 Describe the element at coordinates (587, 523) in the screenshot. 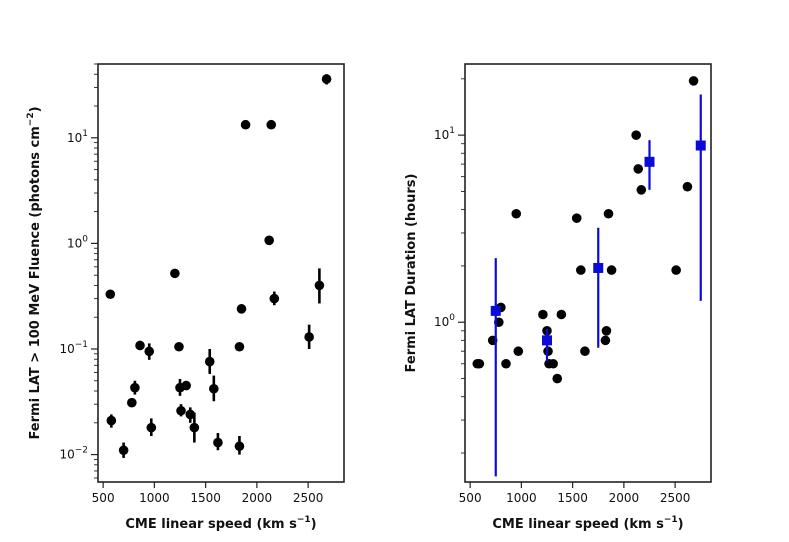

I see `duration-x-axis-label: CME linear speed (km s−1)` at that location.